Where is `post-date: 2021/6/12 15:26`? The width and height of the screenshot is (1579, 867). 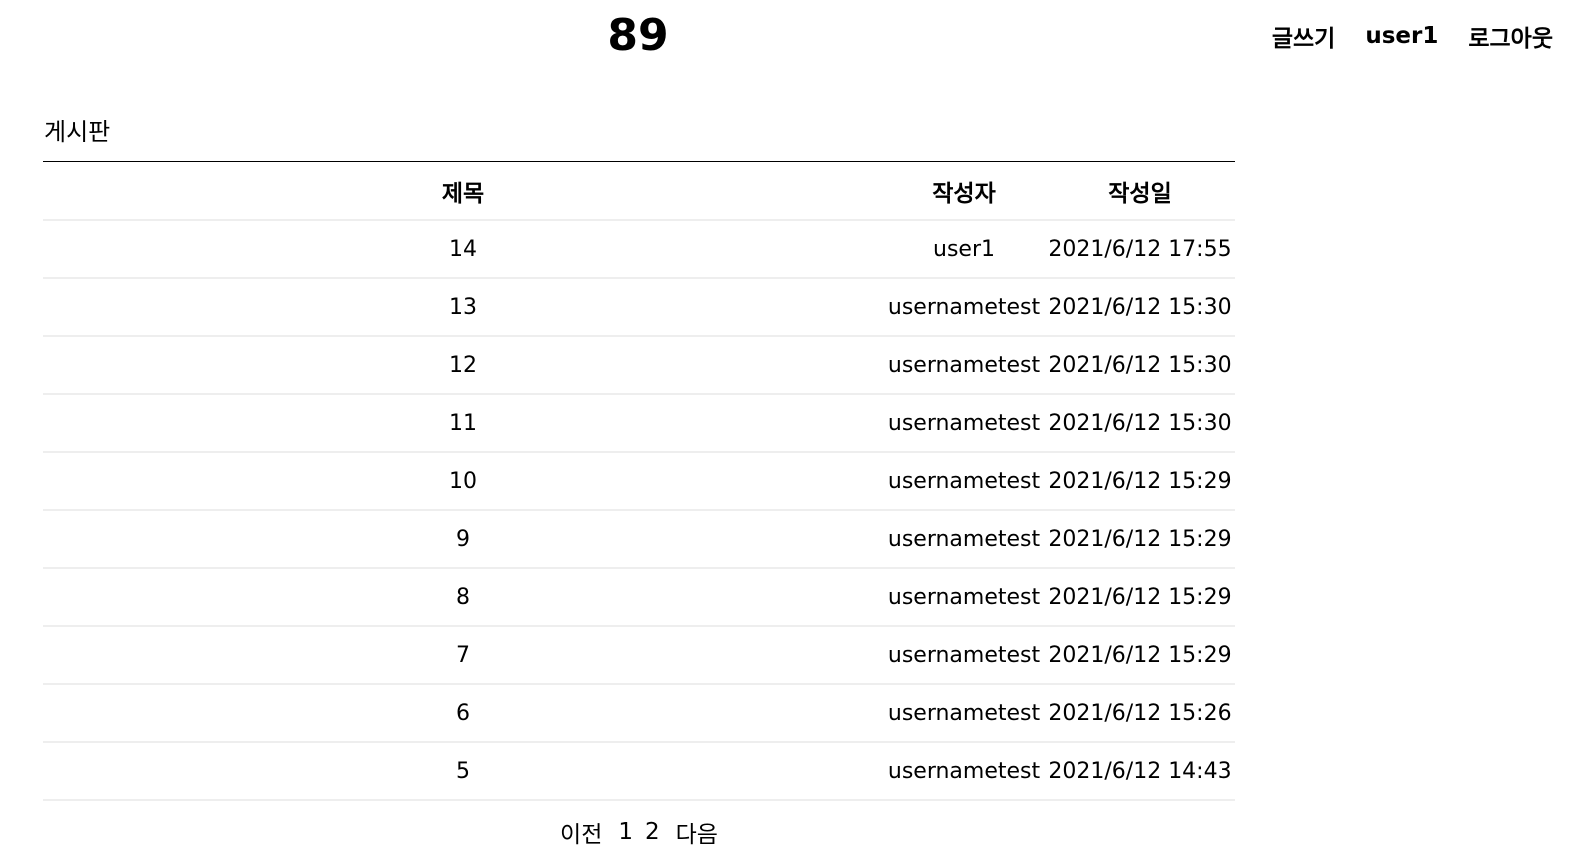 post-date: 2021/6/12 15:26 is located at coordinates (1140, 713).